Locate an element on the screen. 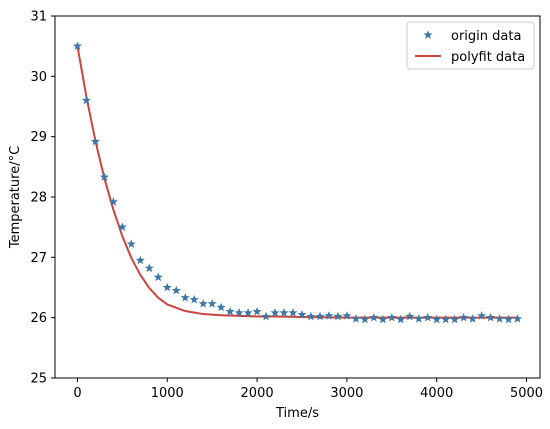  y-axis-ticks: 25 26 27 28 29 30 31 is located at coordinates (42, 198).